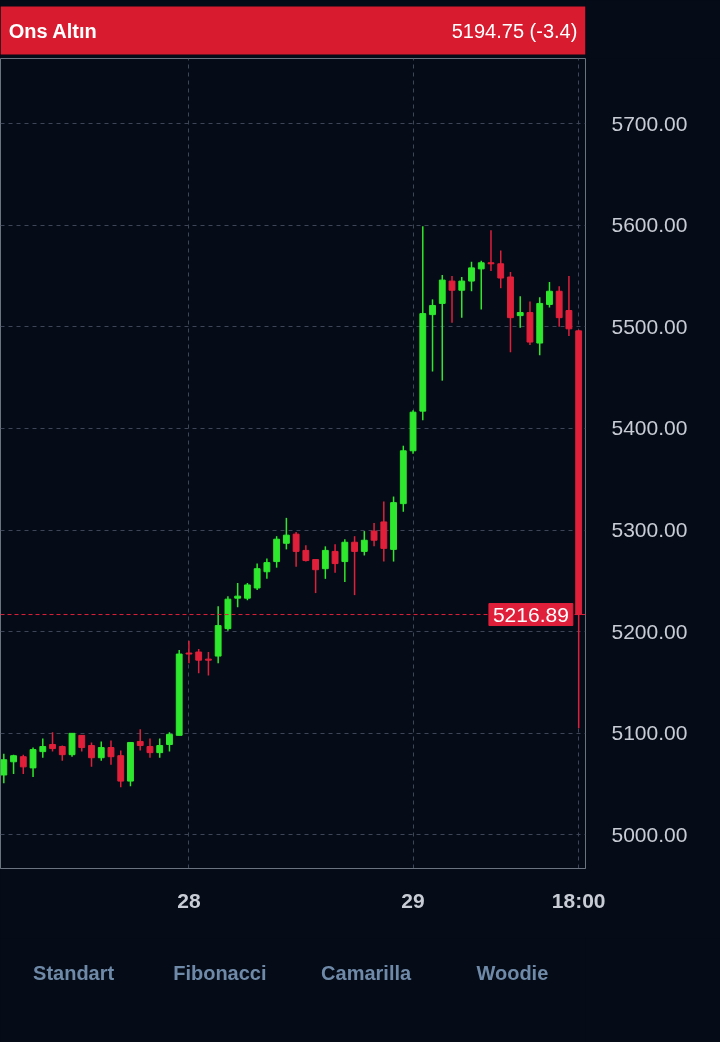 This screenshot has height=1042, width=720. I want to click on chart-title: Ons Altın, so click(52, 30).